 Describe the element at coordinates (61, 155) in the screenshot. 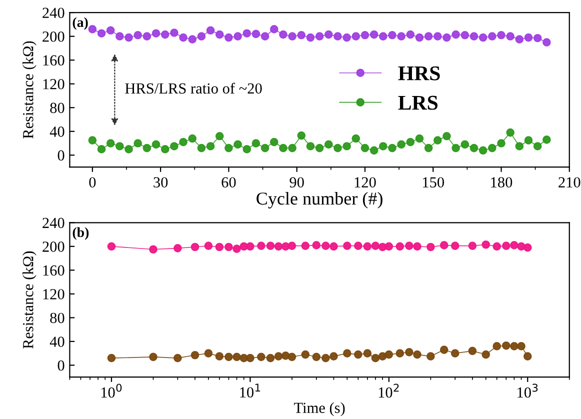

I see `y-tick-label: 0` at that location.